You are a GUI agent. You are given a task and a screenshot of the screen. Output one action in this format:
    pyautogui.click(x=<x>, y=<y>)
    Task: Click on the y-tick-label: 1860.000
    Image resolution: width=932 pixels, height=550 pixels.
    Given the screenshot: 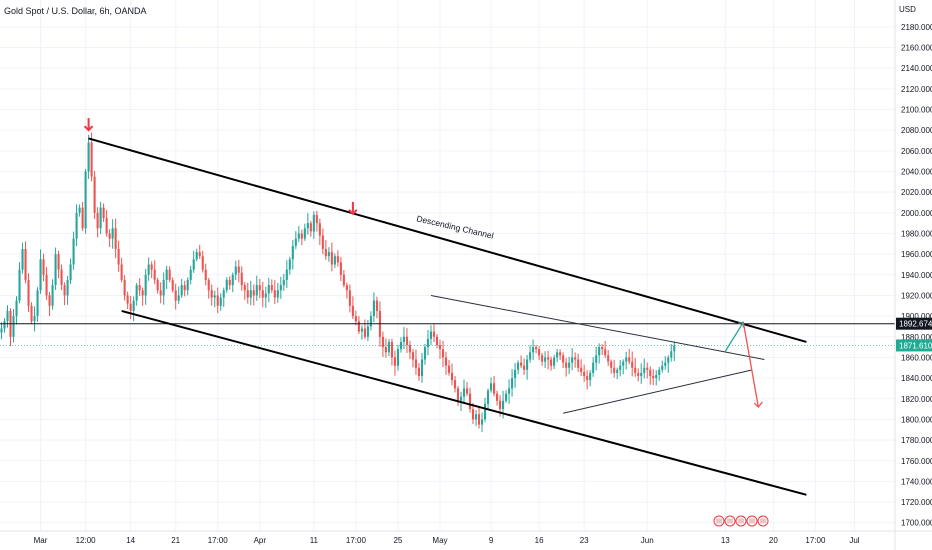 What is the action you would take?
    pyautogui.click(x=916, y=357)
    